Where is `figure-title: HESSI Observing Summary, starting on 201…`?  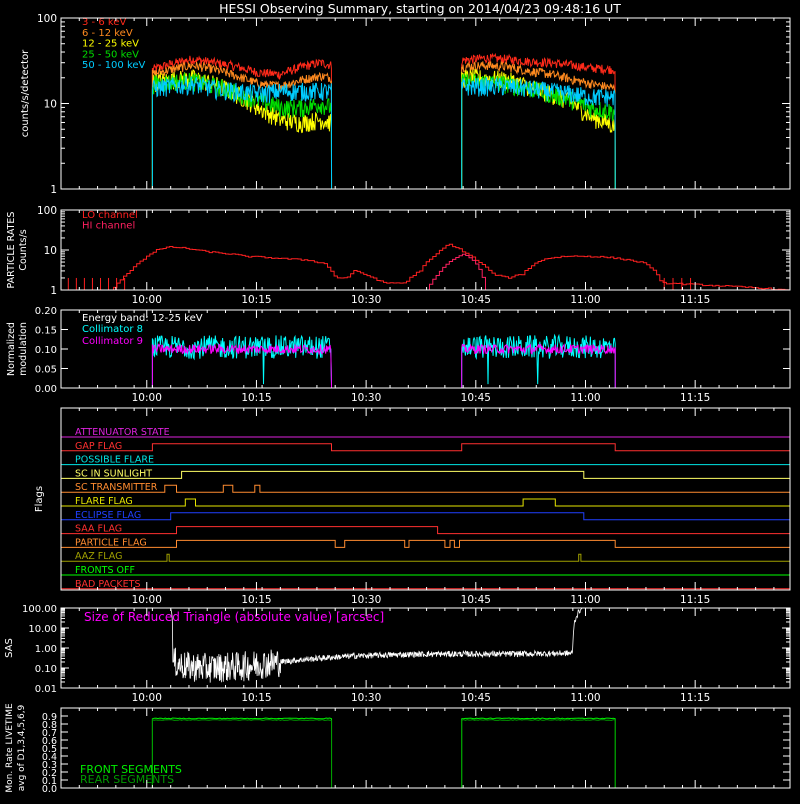 figure-title: HESSI Observing Summary, starting on 201… is located at coordinates (420, 8).